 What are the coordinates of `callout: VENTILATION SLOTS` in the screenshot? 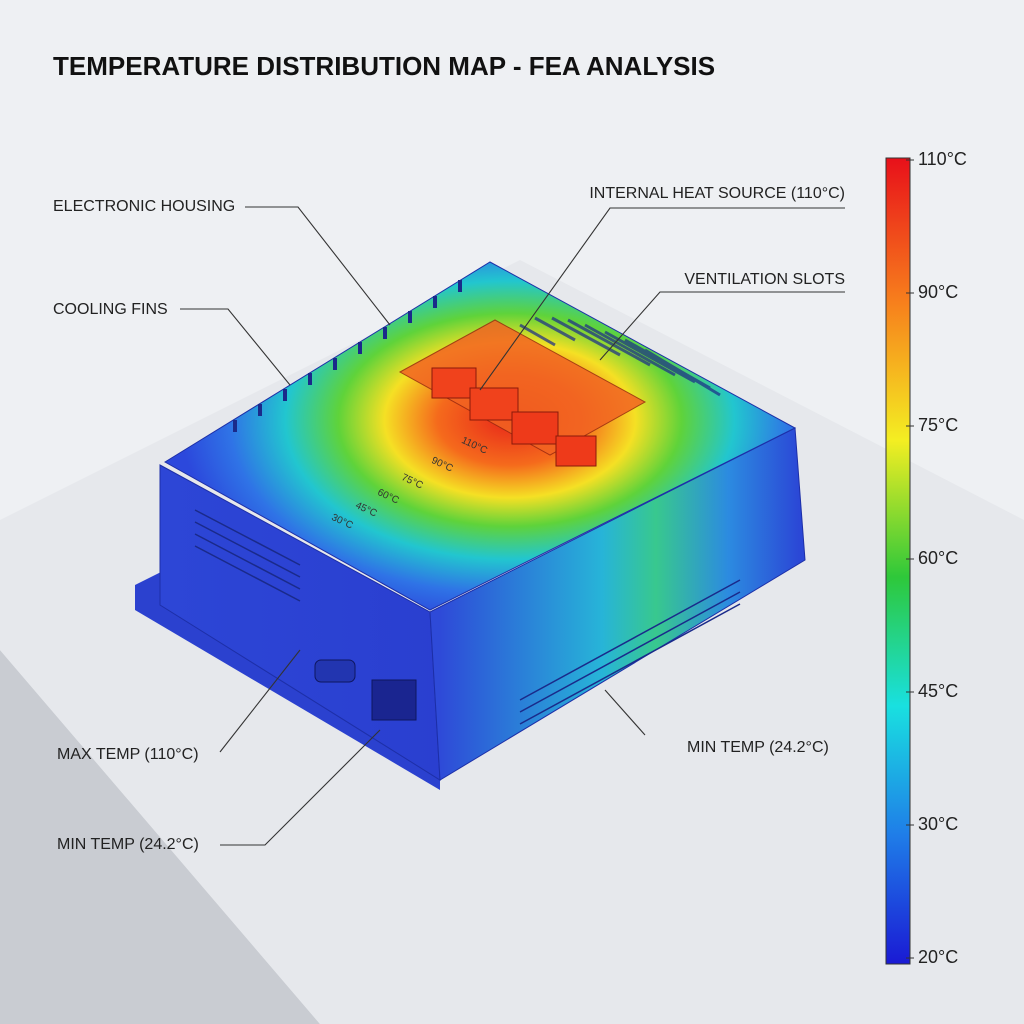 It's located at (764, 279).